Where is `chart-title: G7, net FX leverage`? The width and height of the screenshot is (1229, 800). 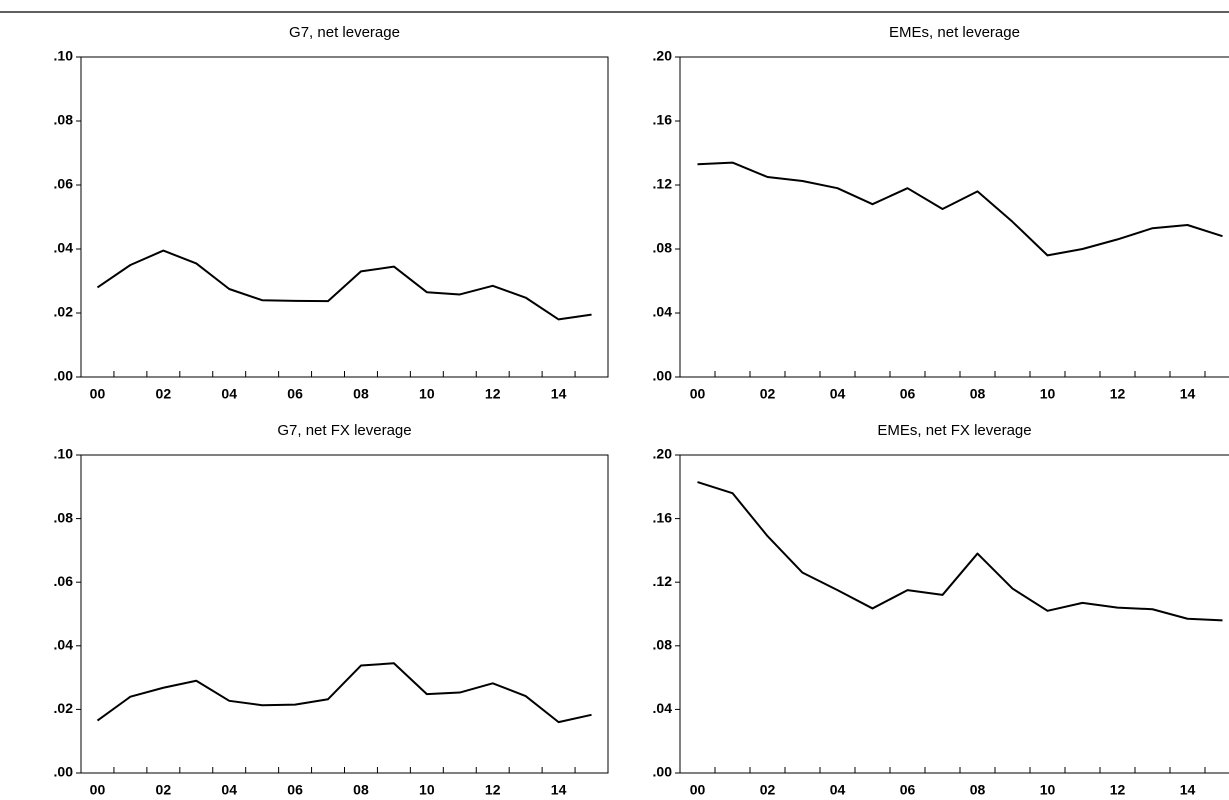
chart-title: G7, net FX leverage is located at coordinates (344, 430).